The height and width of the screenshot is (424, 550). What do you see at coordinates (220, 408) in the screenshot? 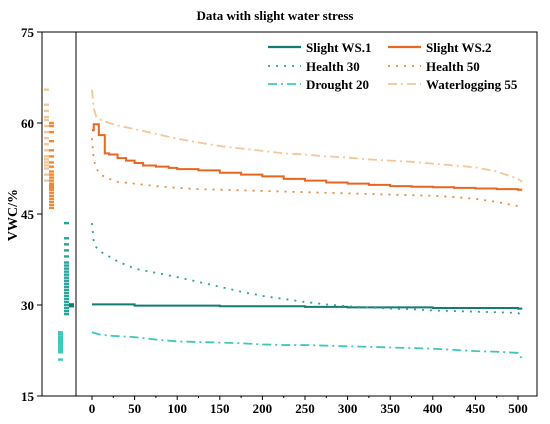
I see `x-tick-label: 150` at bounding box center [220, 408].